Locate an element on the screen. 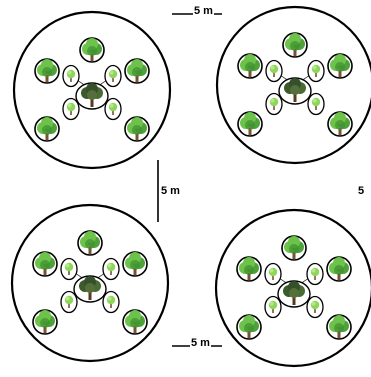 Image resolution: width=371 pixels, height=377 pixels. spacing-label-top: 5 m is located at coordinates (203, 11).